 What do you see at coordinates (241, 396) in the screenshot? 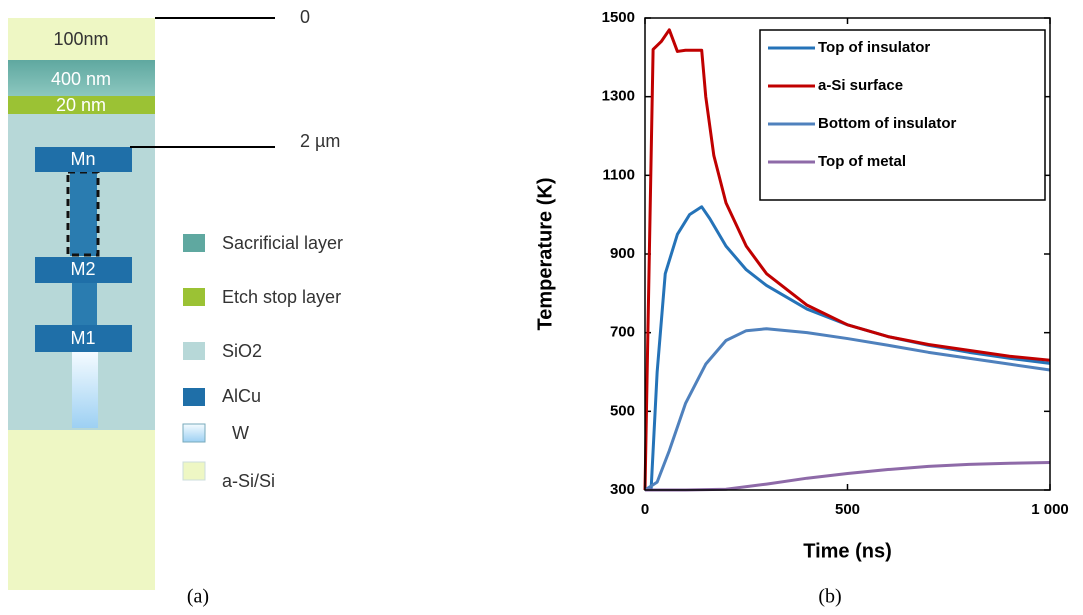
I see `legend-label: AlCu` at bounding box center [241, 396].